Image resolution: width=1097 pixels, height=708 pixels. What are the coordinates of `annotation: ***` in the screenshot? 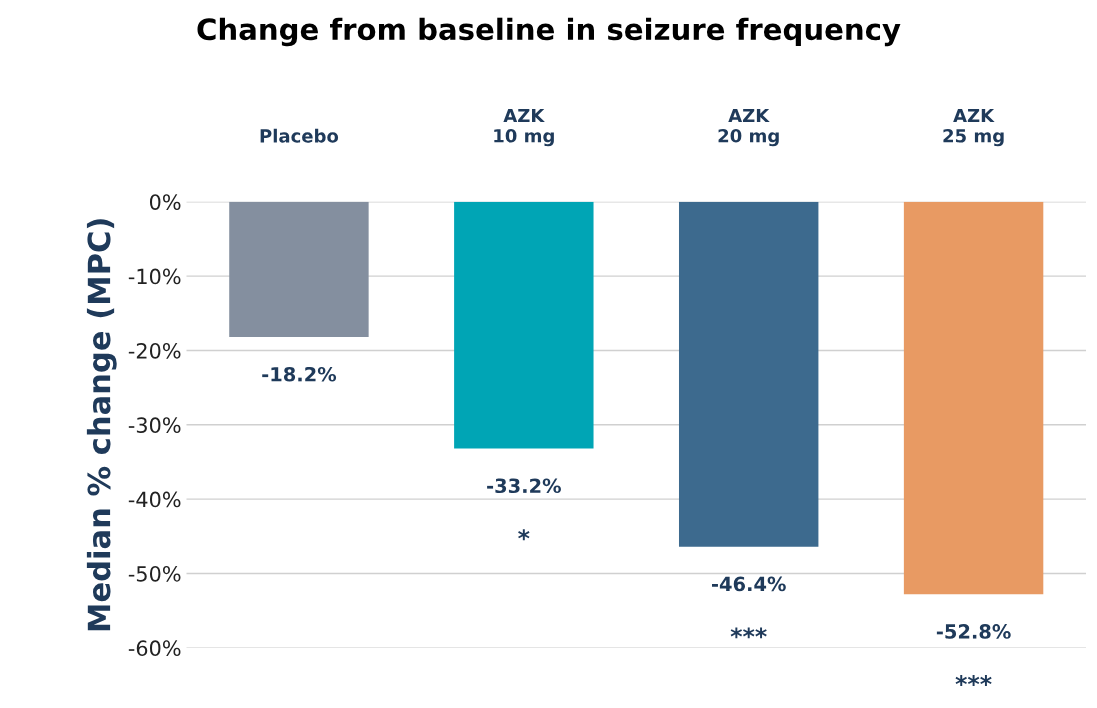 It's located at (748, 633).